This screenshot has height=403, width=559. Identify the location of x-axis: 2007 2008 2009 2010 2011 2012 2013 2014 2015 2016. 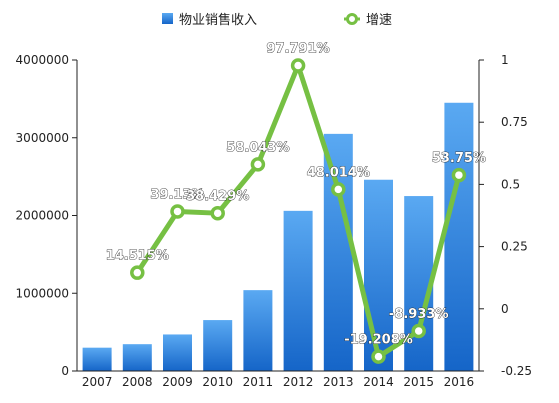
(278, 379).